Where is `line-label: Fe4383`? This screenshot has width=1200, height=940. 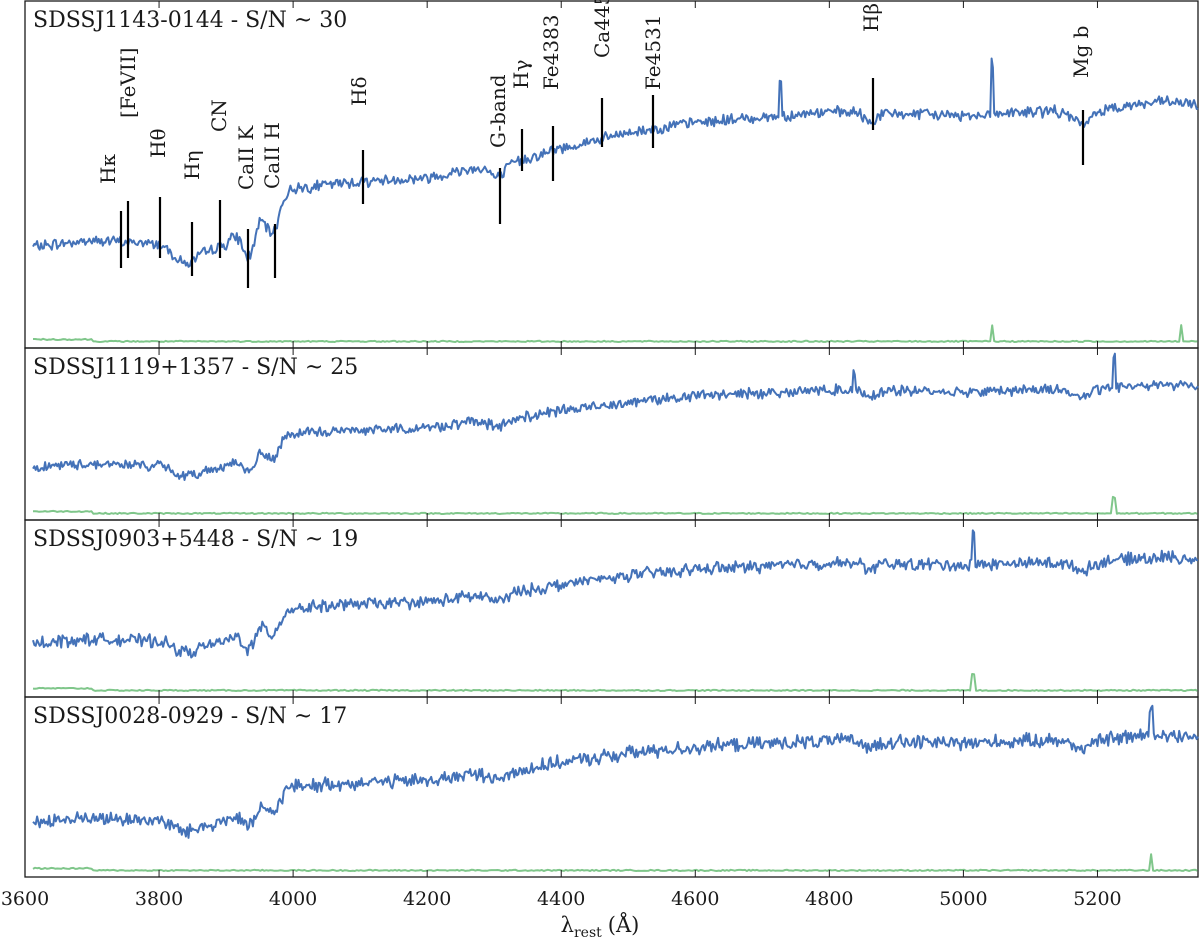
line-label: Fe4383 is located at coordinates (551, 52).